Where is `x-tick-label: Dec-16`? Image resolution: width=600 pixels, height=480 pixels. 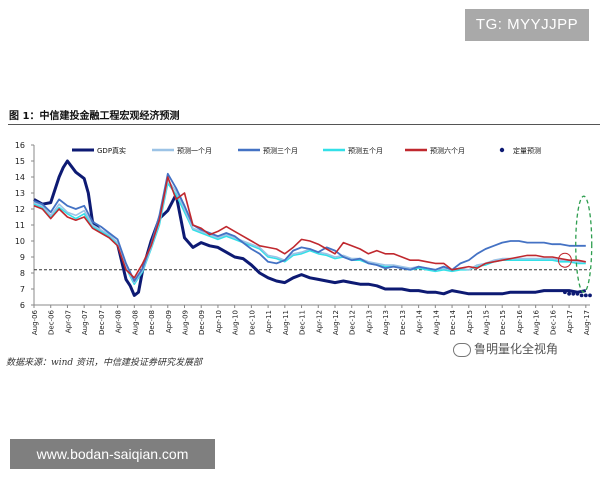 x-tick-label: Dec-16 is located at coordinates (553, 322).